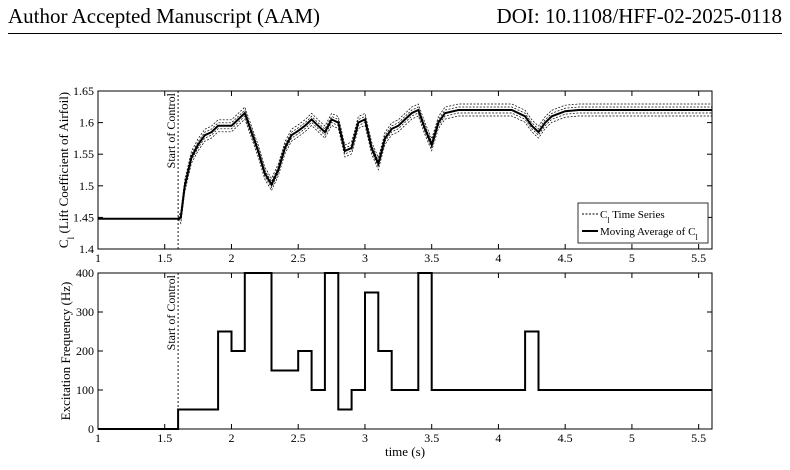 This screenshot has width=790, height=470. Describe the element at coordinates (639, 16) in the screenshot. I see `header-doi-text: DOI: 10.1108/HFF-02-2025-0118` at that location.